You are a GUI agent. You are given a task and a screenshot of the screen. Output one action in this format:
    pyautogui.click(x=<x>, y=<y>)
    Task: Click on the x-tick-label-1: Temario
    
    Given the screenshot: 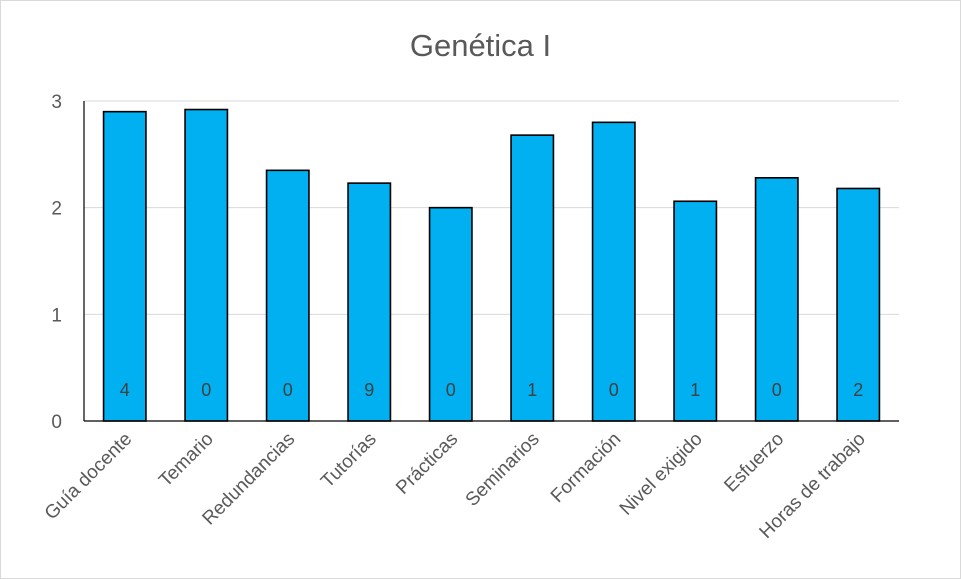 What is the action you would take?
    pyautogui.click(x=186, y=460)
    